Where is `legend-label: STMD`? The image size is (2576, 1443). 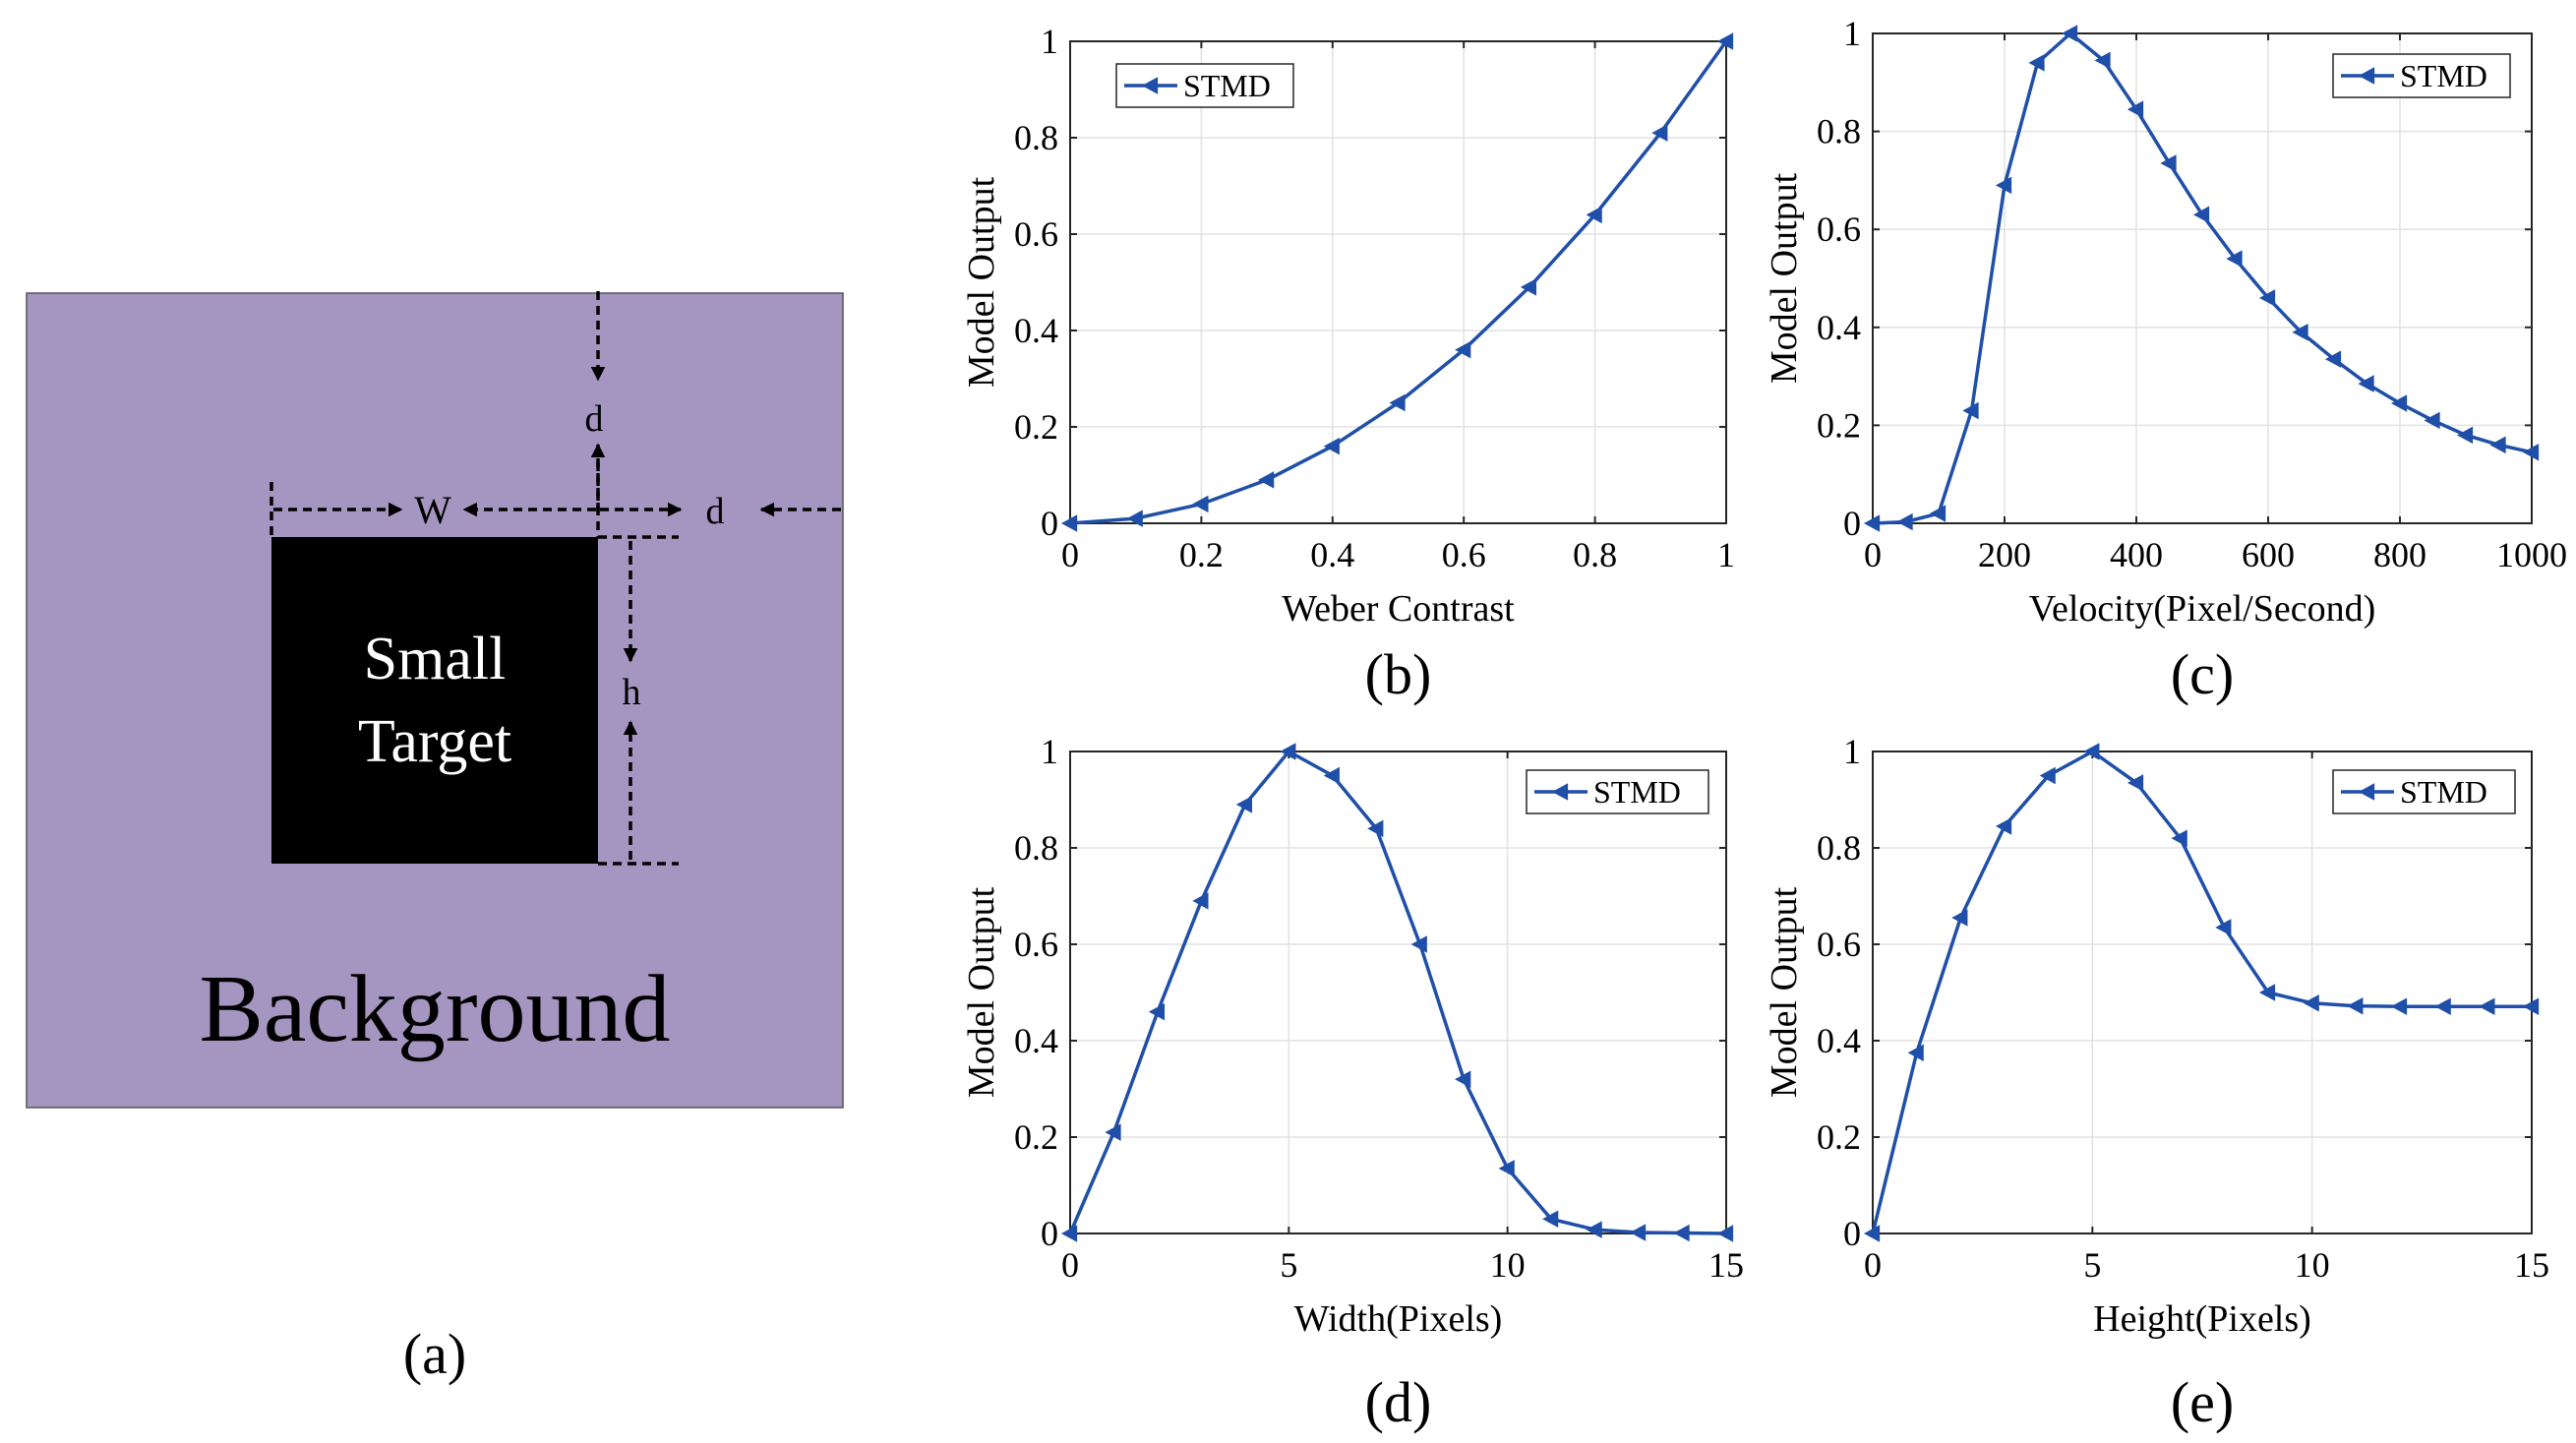 legend-label: STMD is located at coordinates (1227, 85).